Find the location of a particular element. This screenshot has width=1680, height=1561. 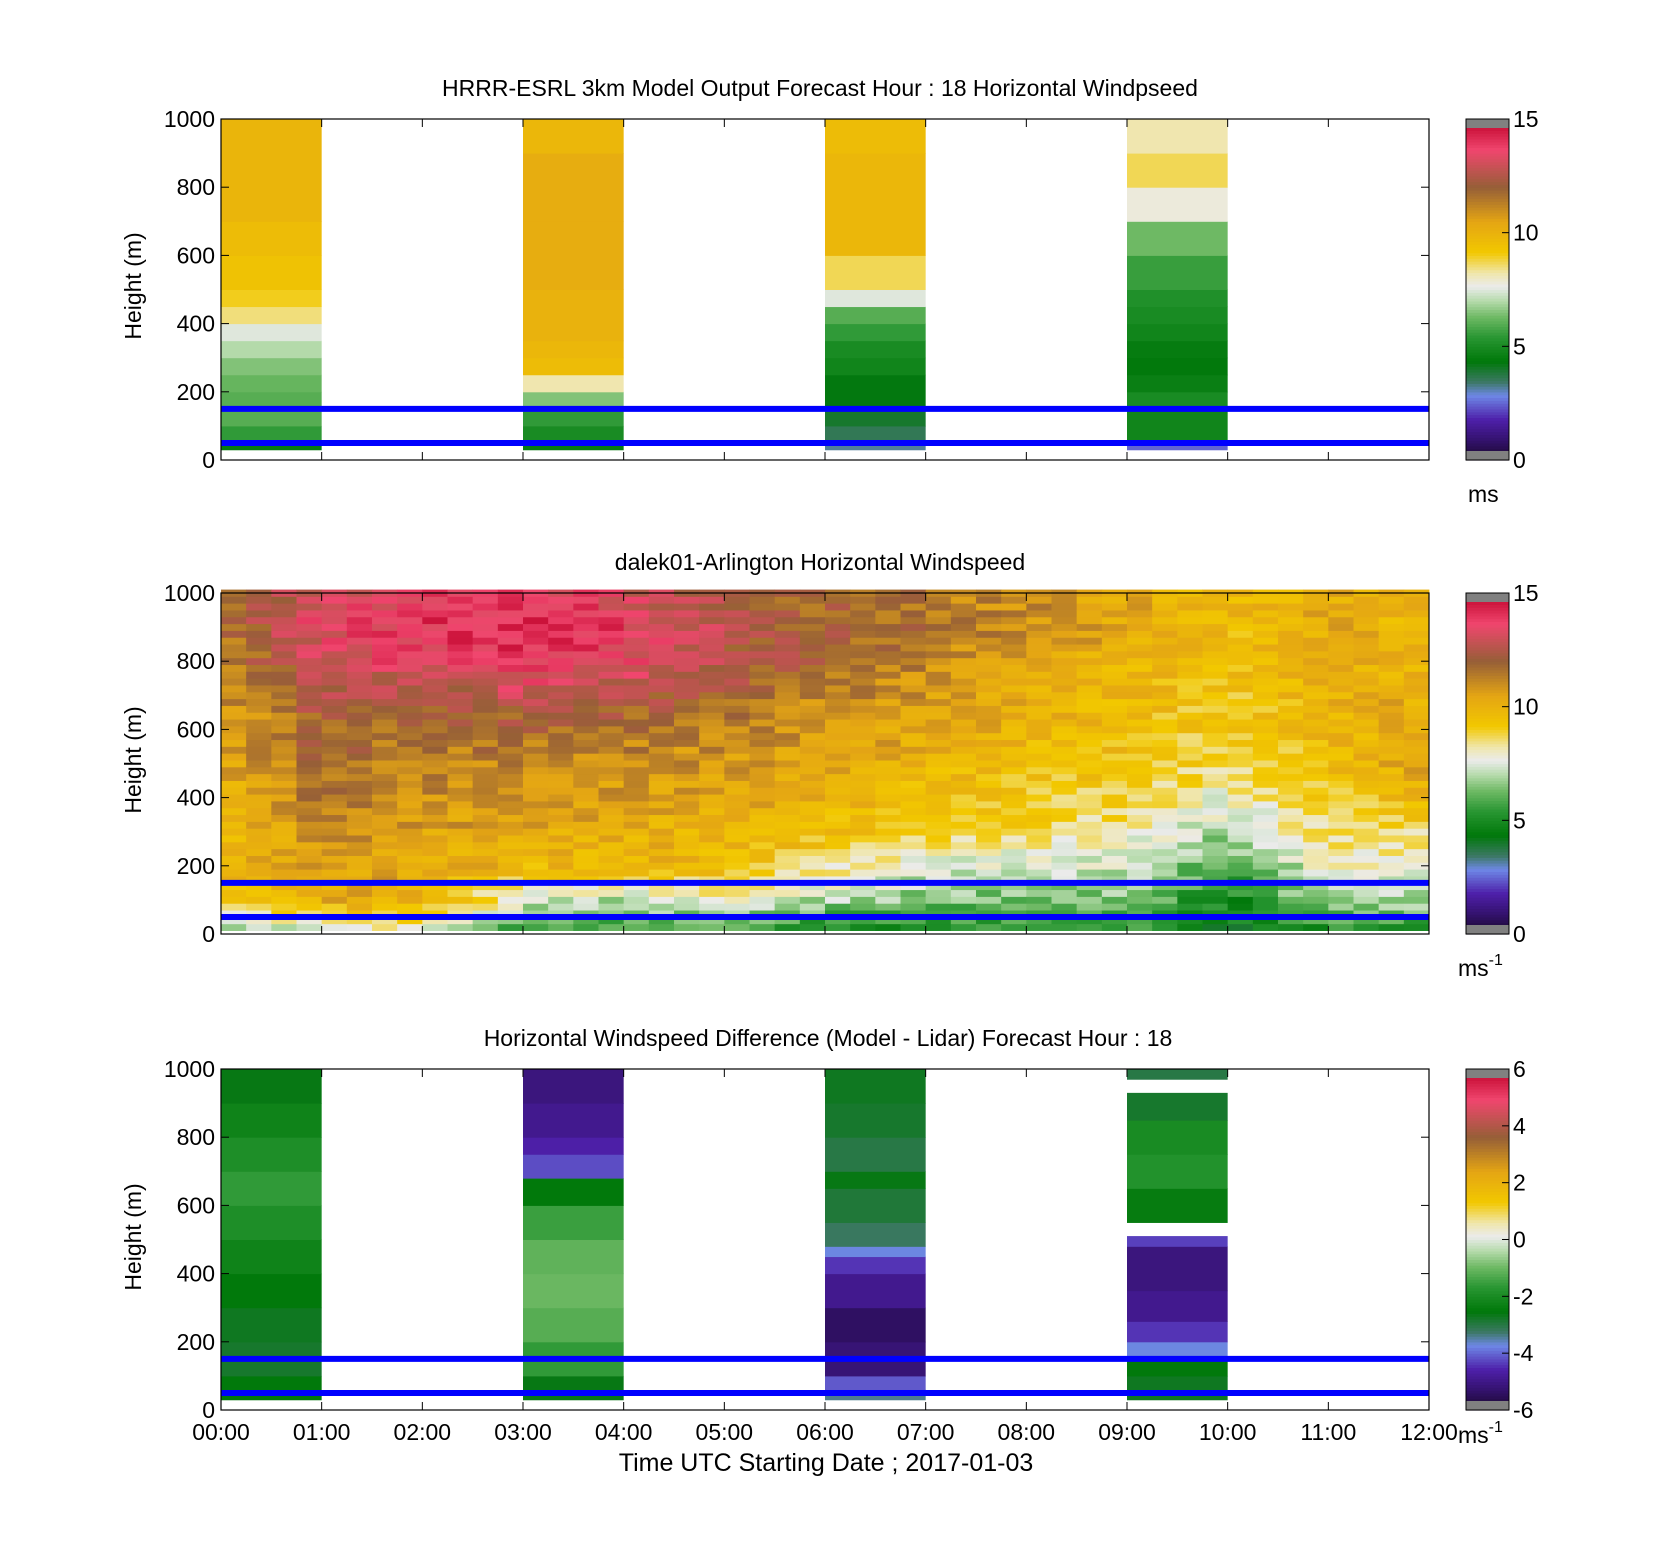

x-tick-label: 10:00 is located at coordinates (1228, 1432).